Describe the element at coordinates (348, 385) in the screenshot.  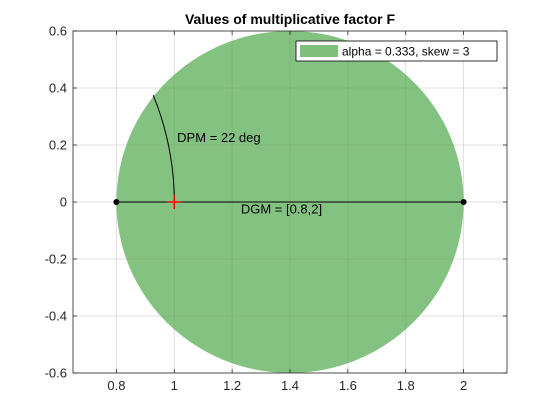
I see `x-tick-label: 1.6` at that location.